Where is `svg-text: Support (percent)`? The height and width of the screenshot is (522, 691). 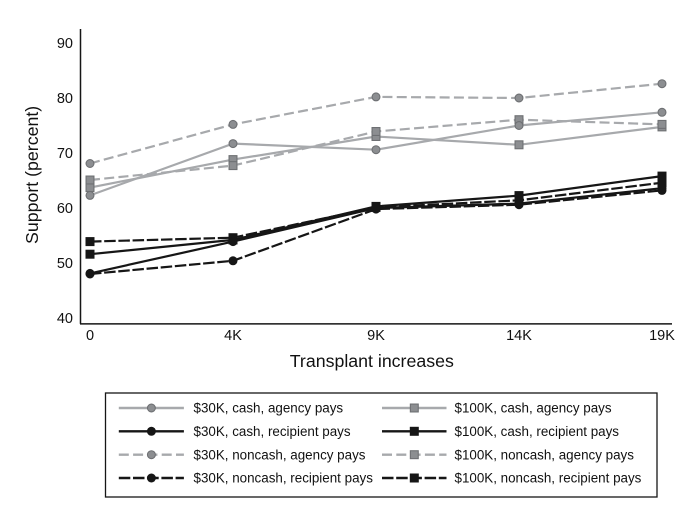 svg-text: Support (percent) is located at coordinates (32, 175).